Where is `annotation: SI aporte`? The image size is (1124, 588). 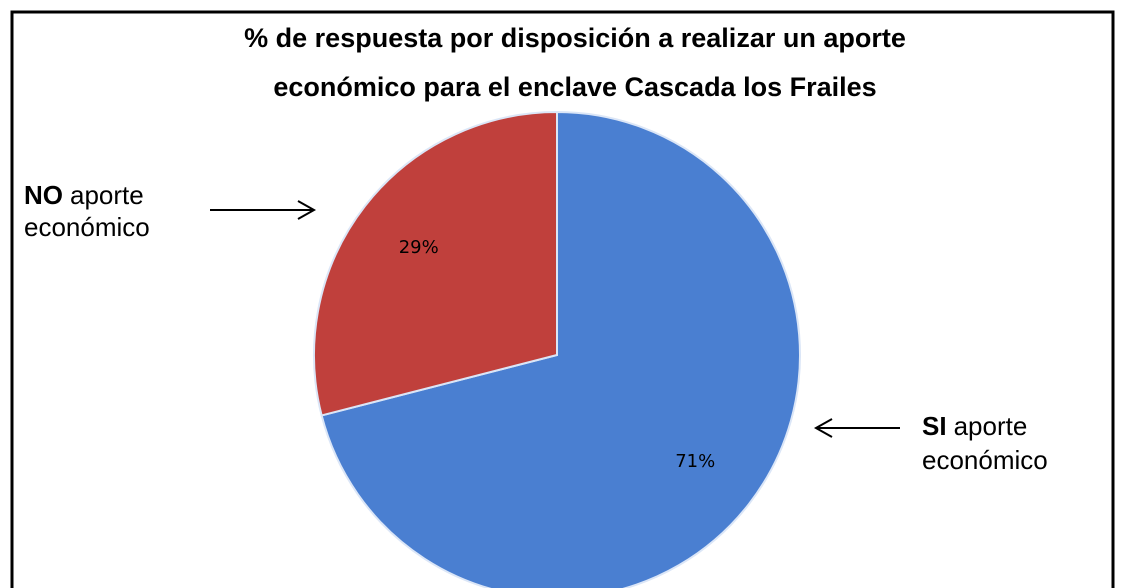
annotation: SI aporte is located at coordinates (974, 426).